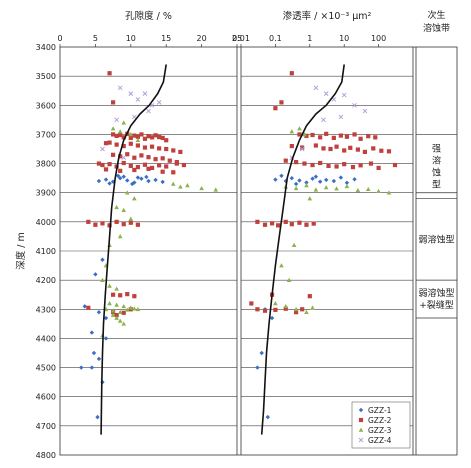  What do you see at coordinates (436, 15) in the screenshot?
I see `zone-header-line: 次生` at bounding box center [436, 15].